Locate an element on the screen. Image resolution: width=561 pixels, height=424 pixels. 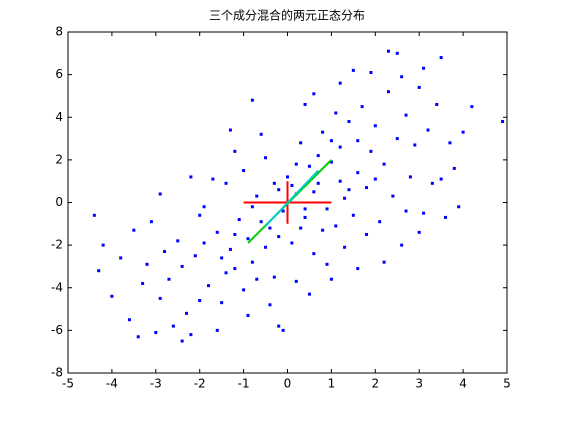
y-tick-label: 8 is located at coordinates (59, 32).